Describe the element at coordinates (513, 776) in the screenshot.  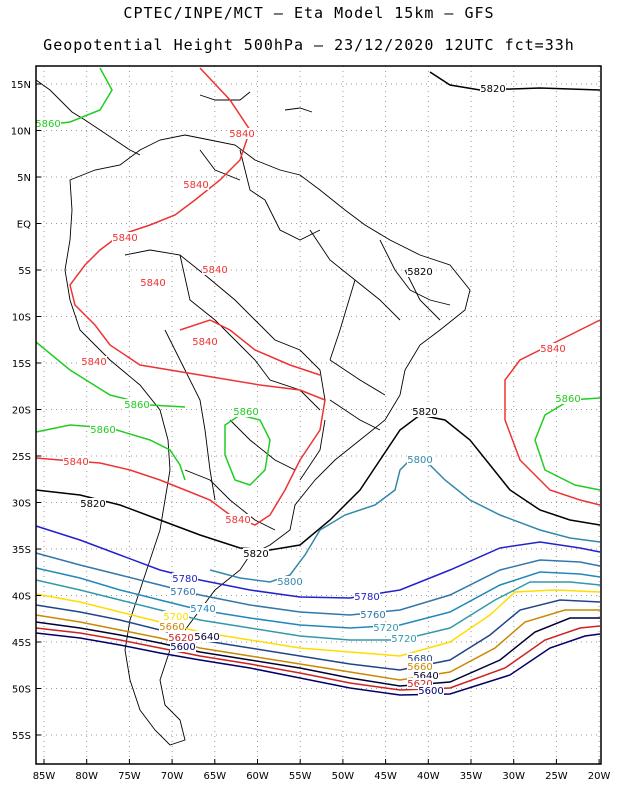
I see `longitude-tick-label: 30W` at that location.